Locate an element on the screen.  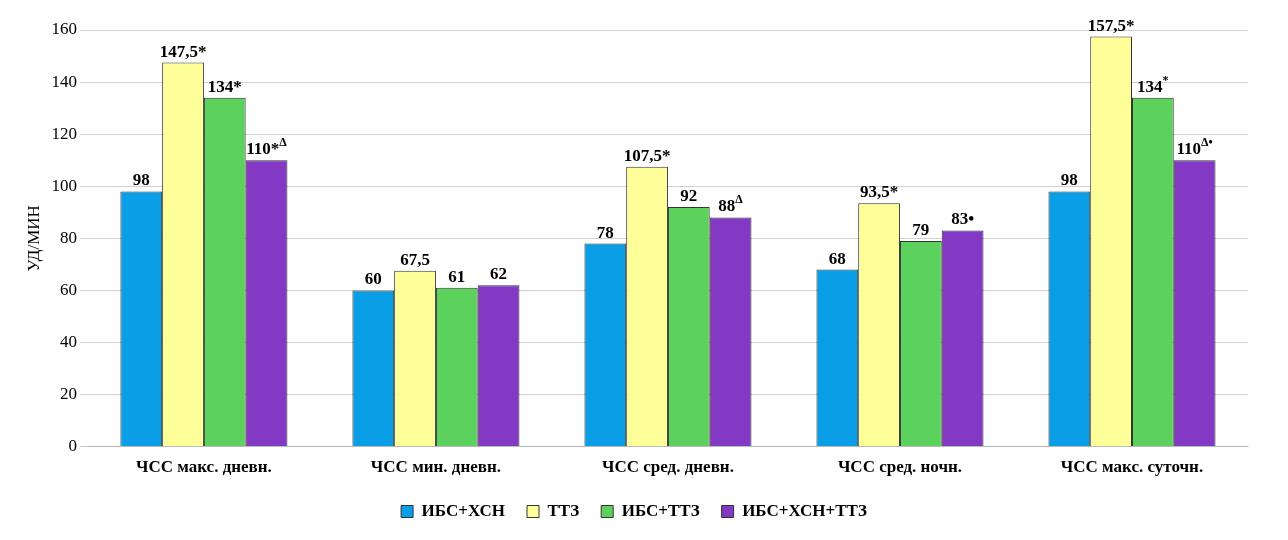
y-tick-label: 60 is located at coordinates (68, 289).